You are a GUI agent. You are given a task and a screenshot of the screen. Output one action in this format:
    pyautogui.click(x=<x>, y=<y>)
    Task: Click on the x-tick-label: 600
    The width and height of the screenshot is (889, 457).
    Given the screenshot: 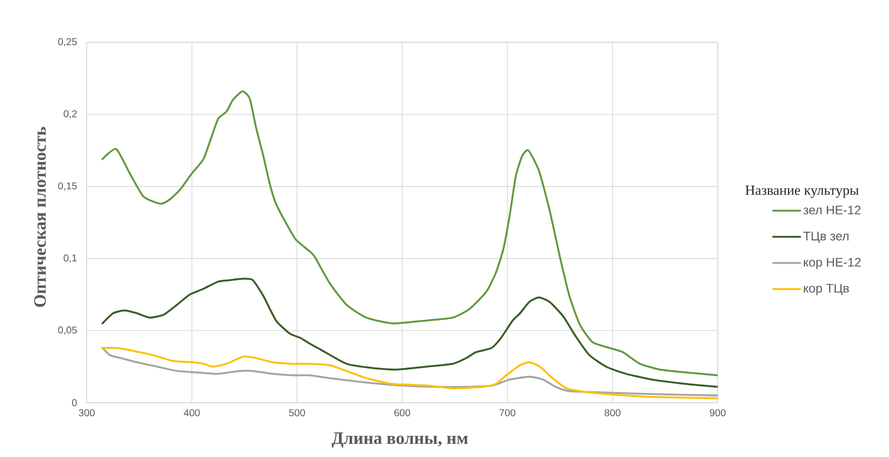 What is the action you would take?
    pyautogui.click(x=402, y=412)
    